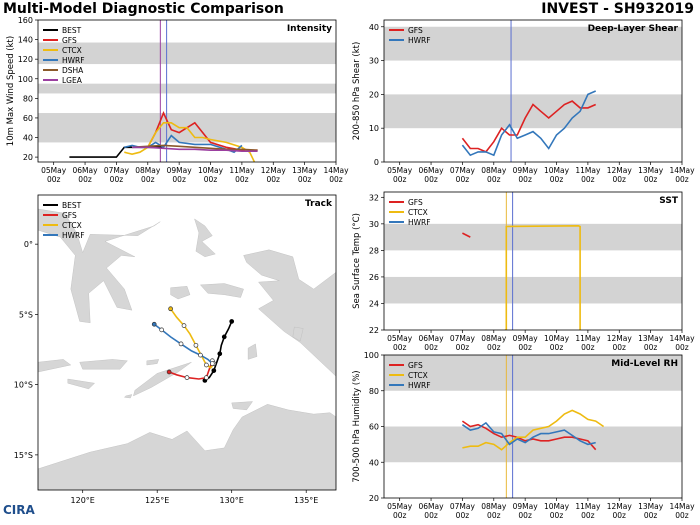 The height and width of the screenshot is (525, 700). I want to click on shear-title: Deep-Layer Shear, so click(633, 29).